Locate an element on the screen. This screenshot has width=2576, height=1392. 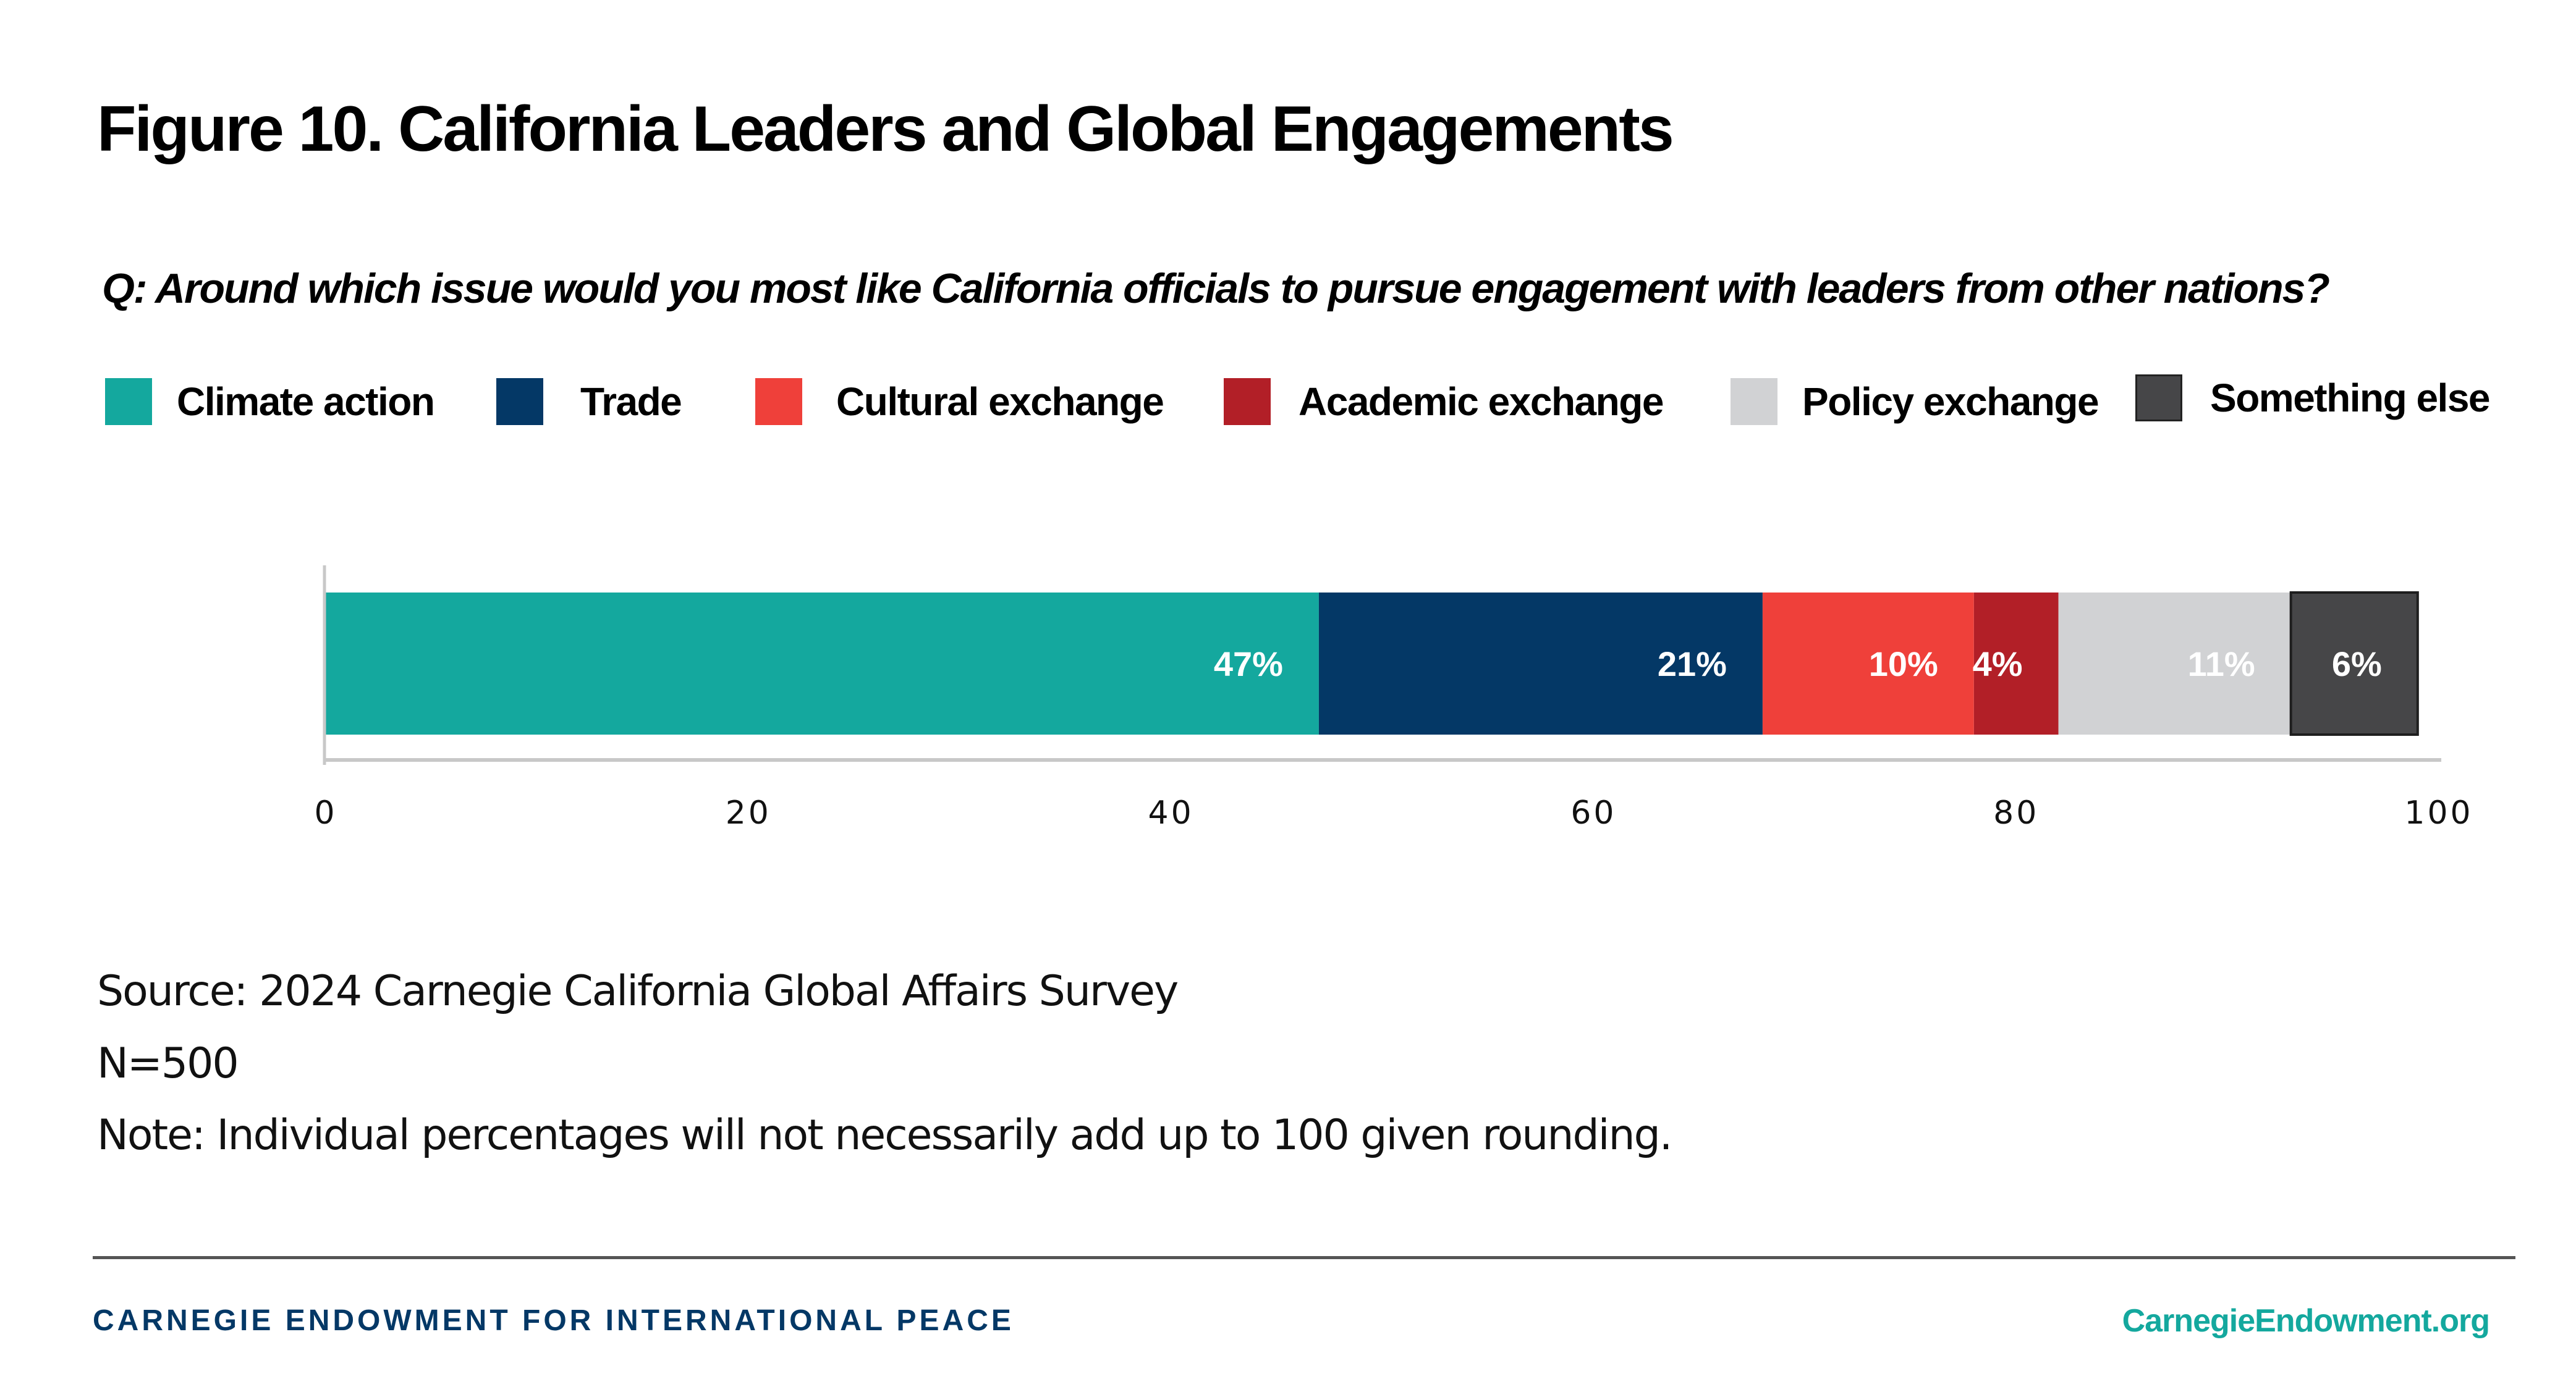
legend-label: Policy exchange is located at coordinates (1950, 401).